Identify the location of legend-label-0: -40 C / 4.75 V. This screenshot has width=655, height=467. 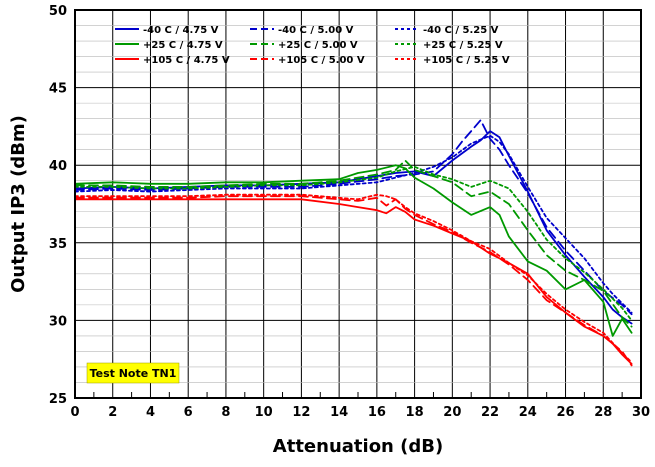
(181, 30).